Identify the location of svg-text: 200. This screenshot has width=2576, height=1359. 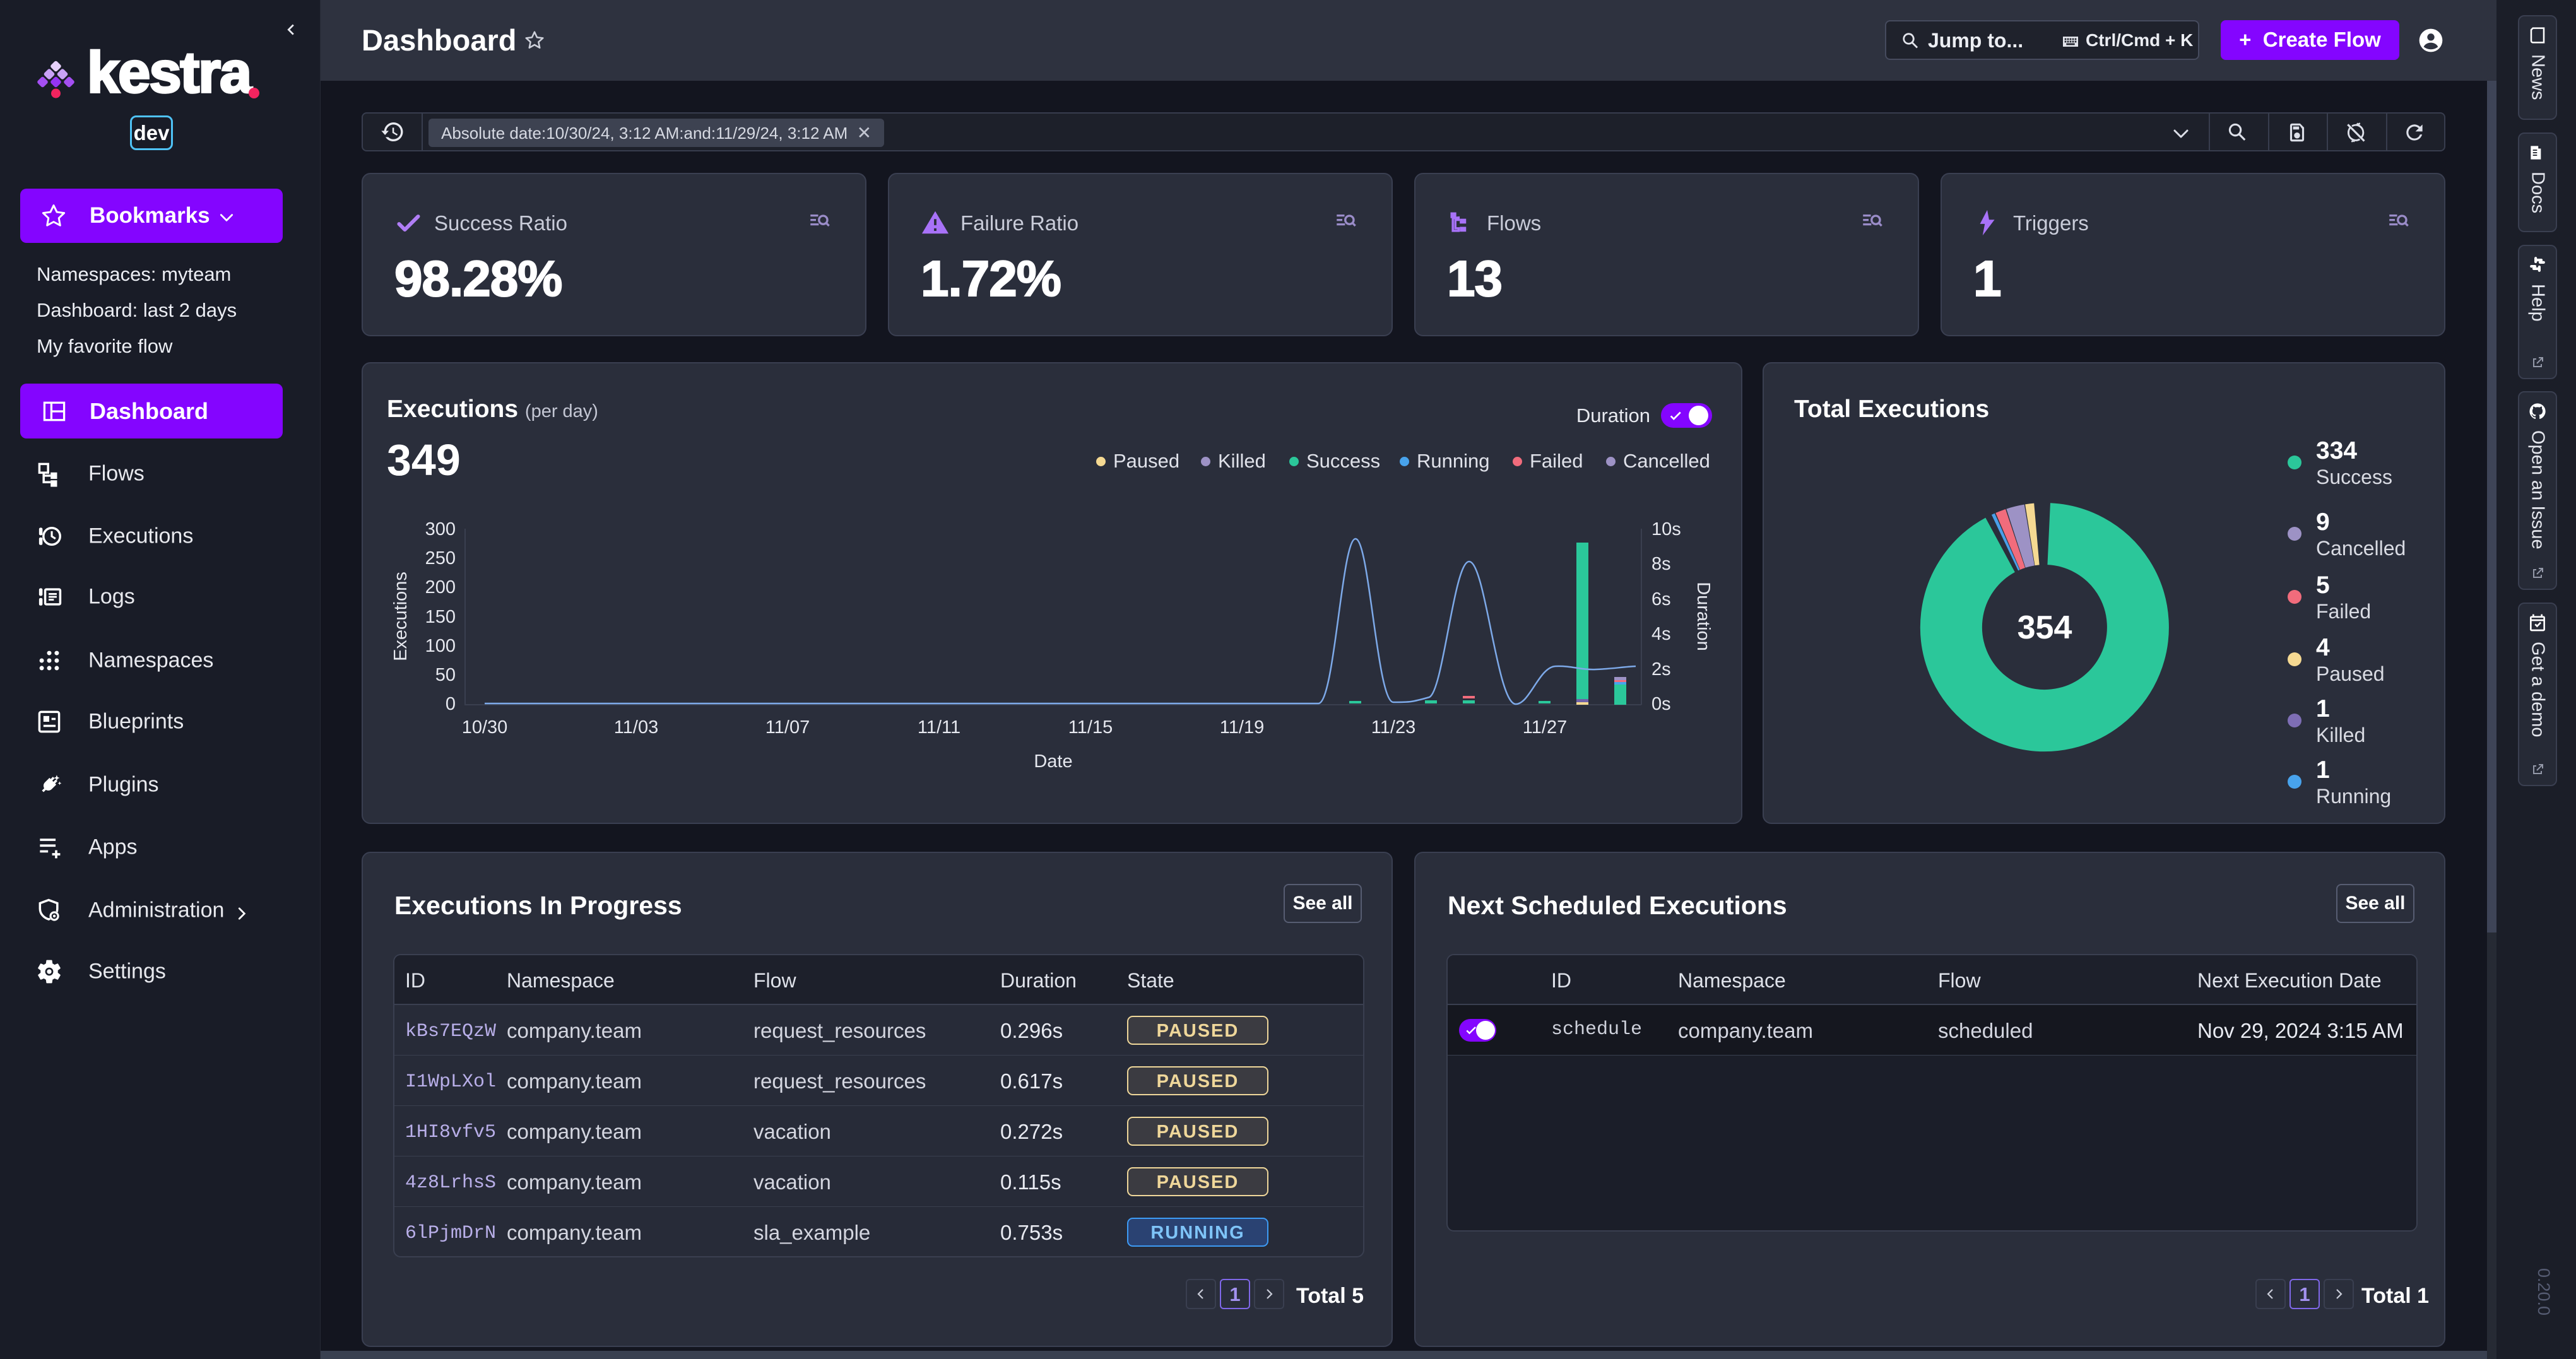
(441, 587).